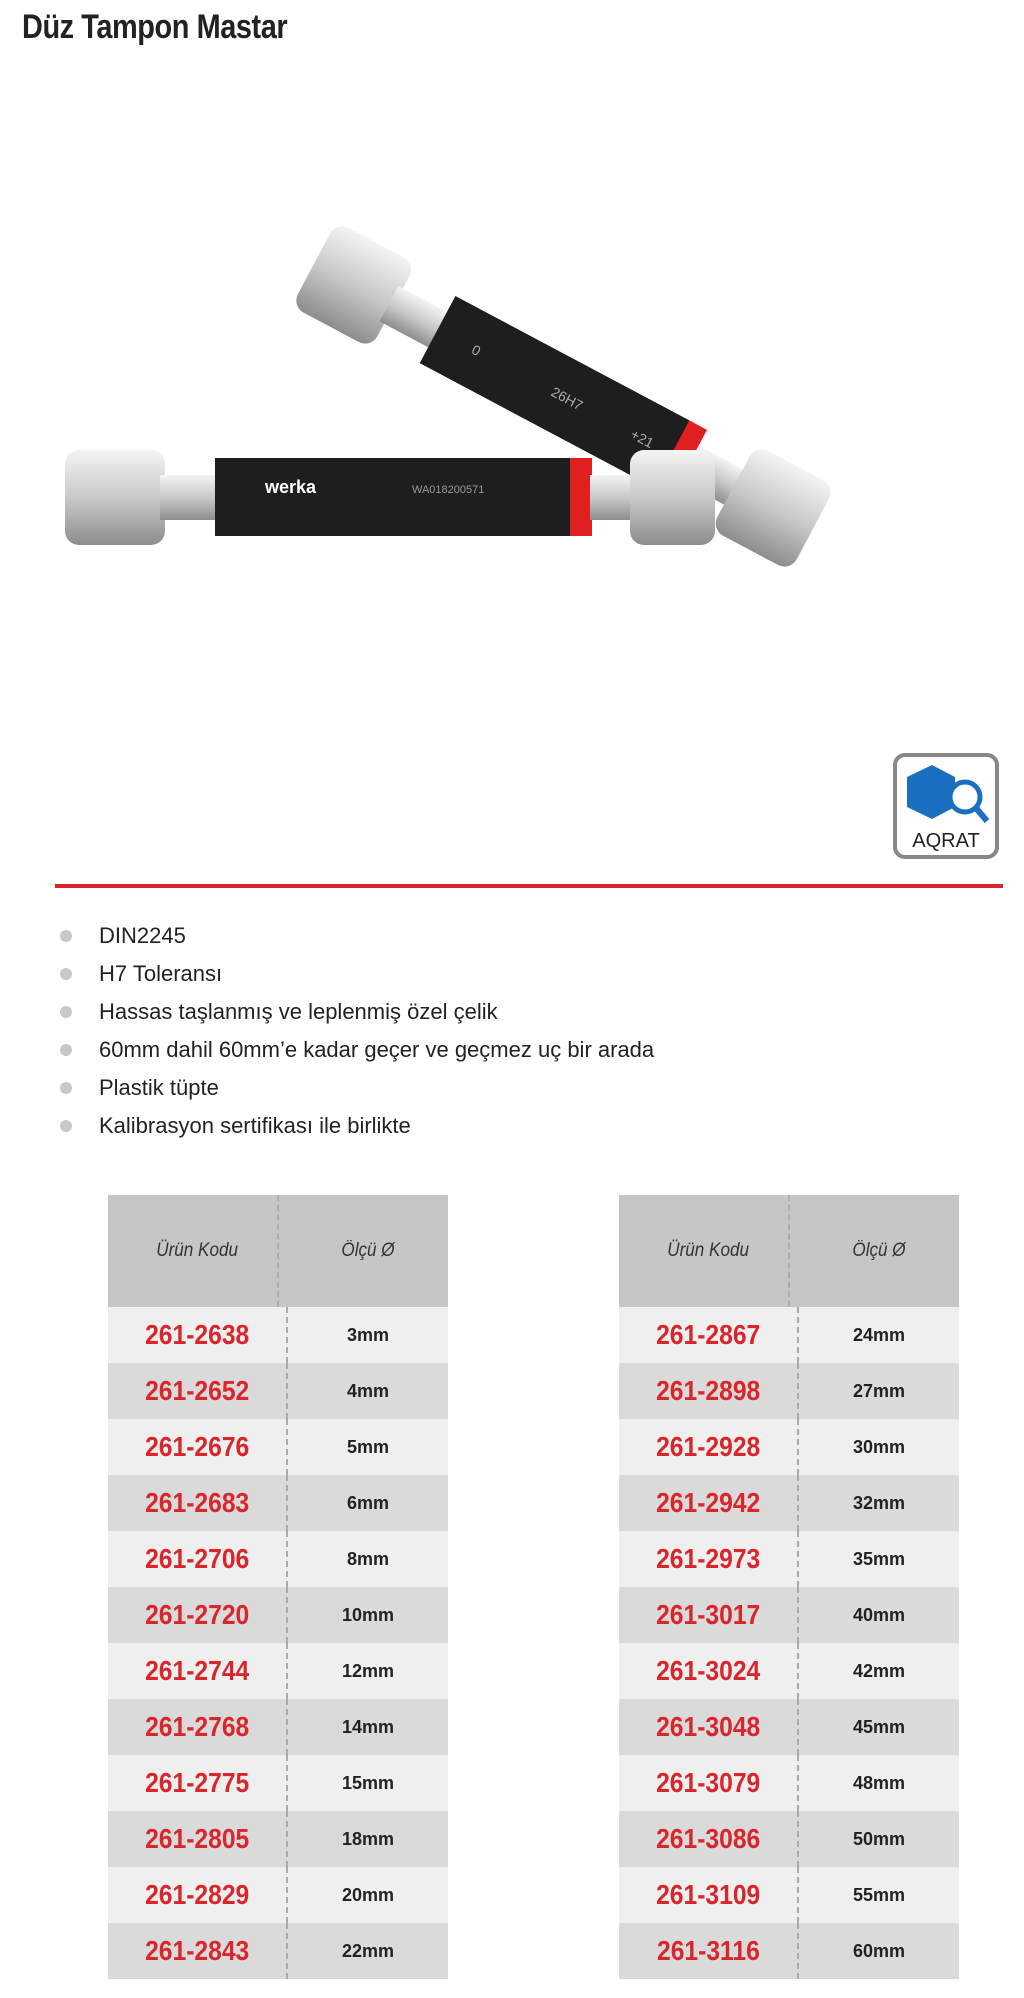 This screenshot has width=1024, height=1998. What do you see at coordinates (879, 1670) in the screenshot?
I see `product-size: 42mm` at bounding box center [879, 1670].